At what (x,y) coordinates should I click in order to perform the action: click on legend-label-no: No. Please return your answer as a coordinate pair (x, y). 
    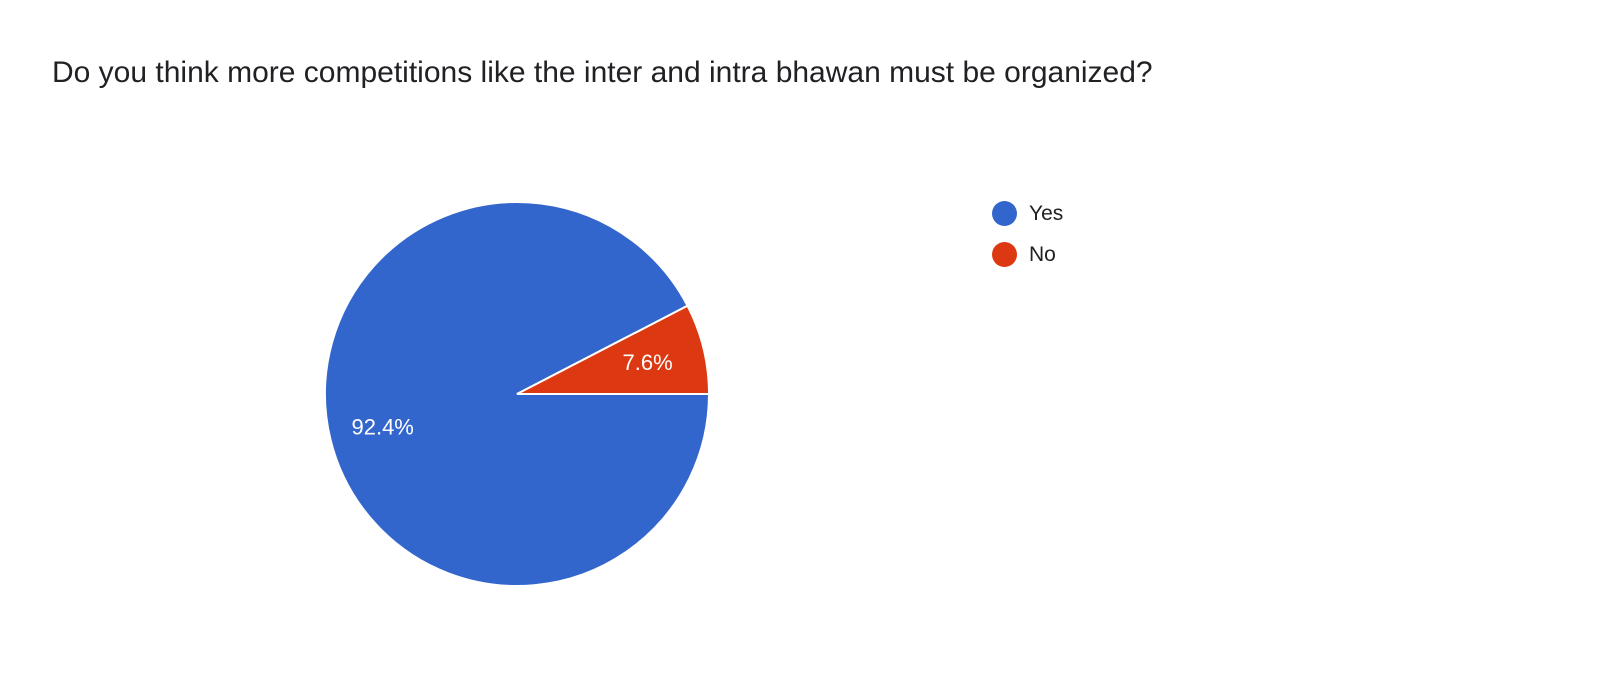
    Looking at the image, I should click on (1042, 254).